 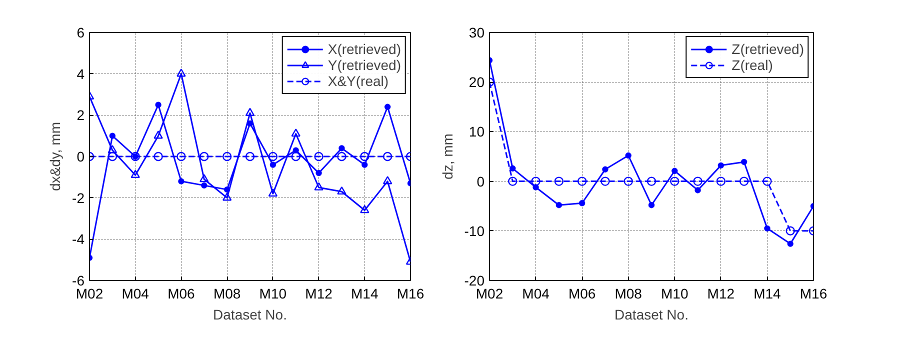 What do you see at coordinates (474, 280) in the screenshot?
I see `y-tick-label: -20` at bounding box center [474, 280].